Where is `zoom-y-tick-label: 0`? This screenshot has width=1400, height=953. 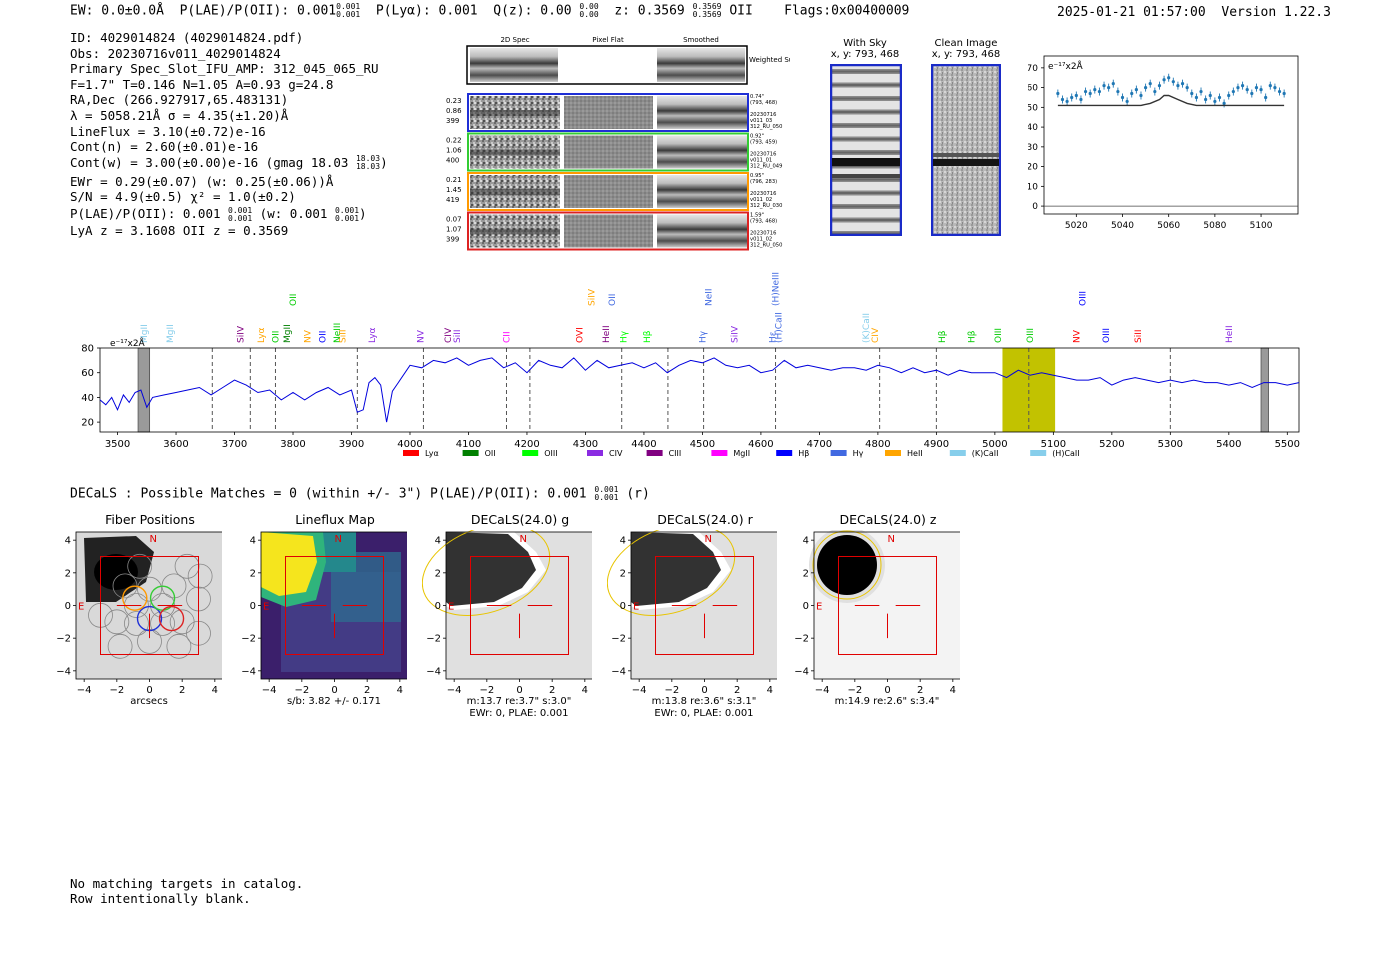
zoom-y-tick-label: 0 is located at coordinates (1035, 207).